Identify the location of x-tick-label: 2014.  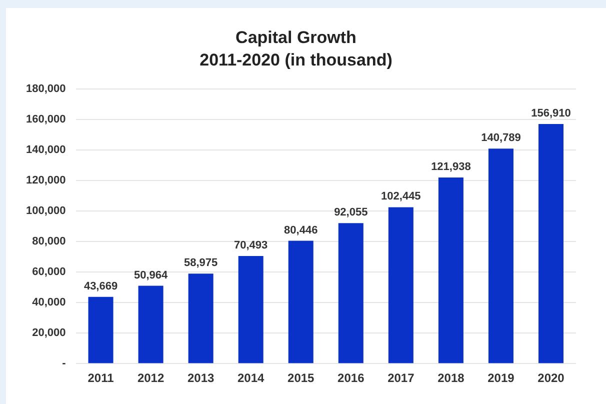
(251, 378).